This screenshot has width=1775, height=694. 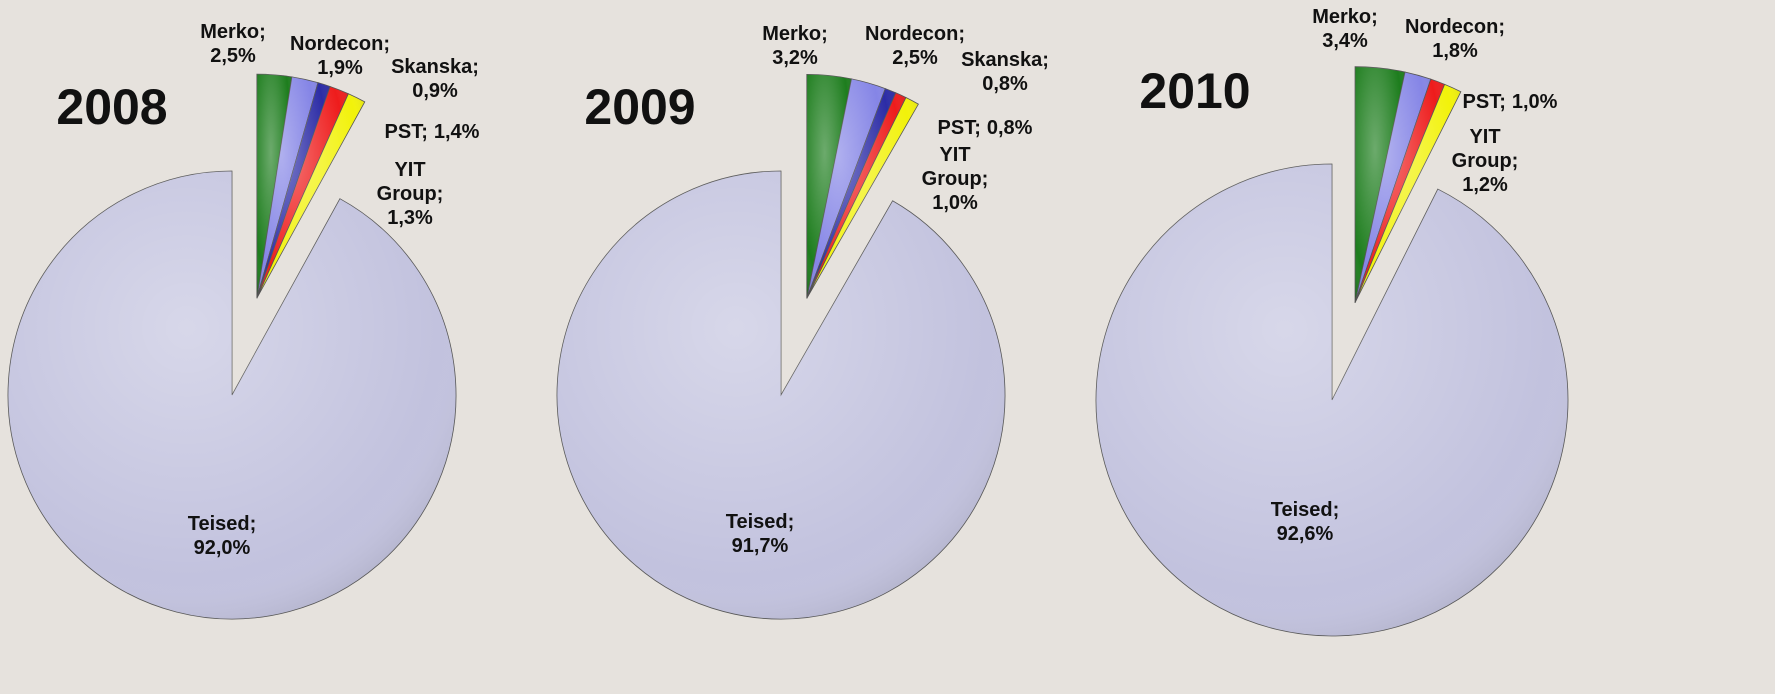 I want to click on slice-label: Skanska; 0,8%, so click(x=1005, y=72).